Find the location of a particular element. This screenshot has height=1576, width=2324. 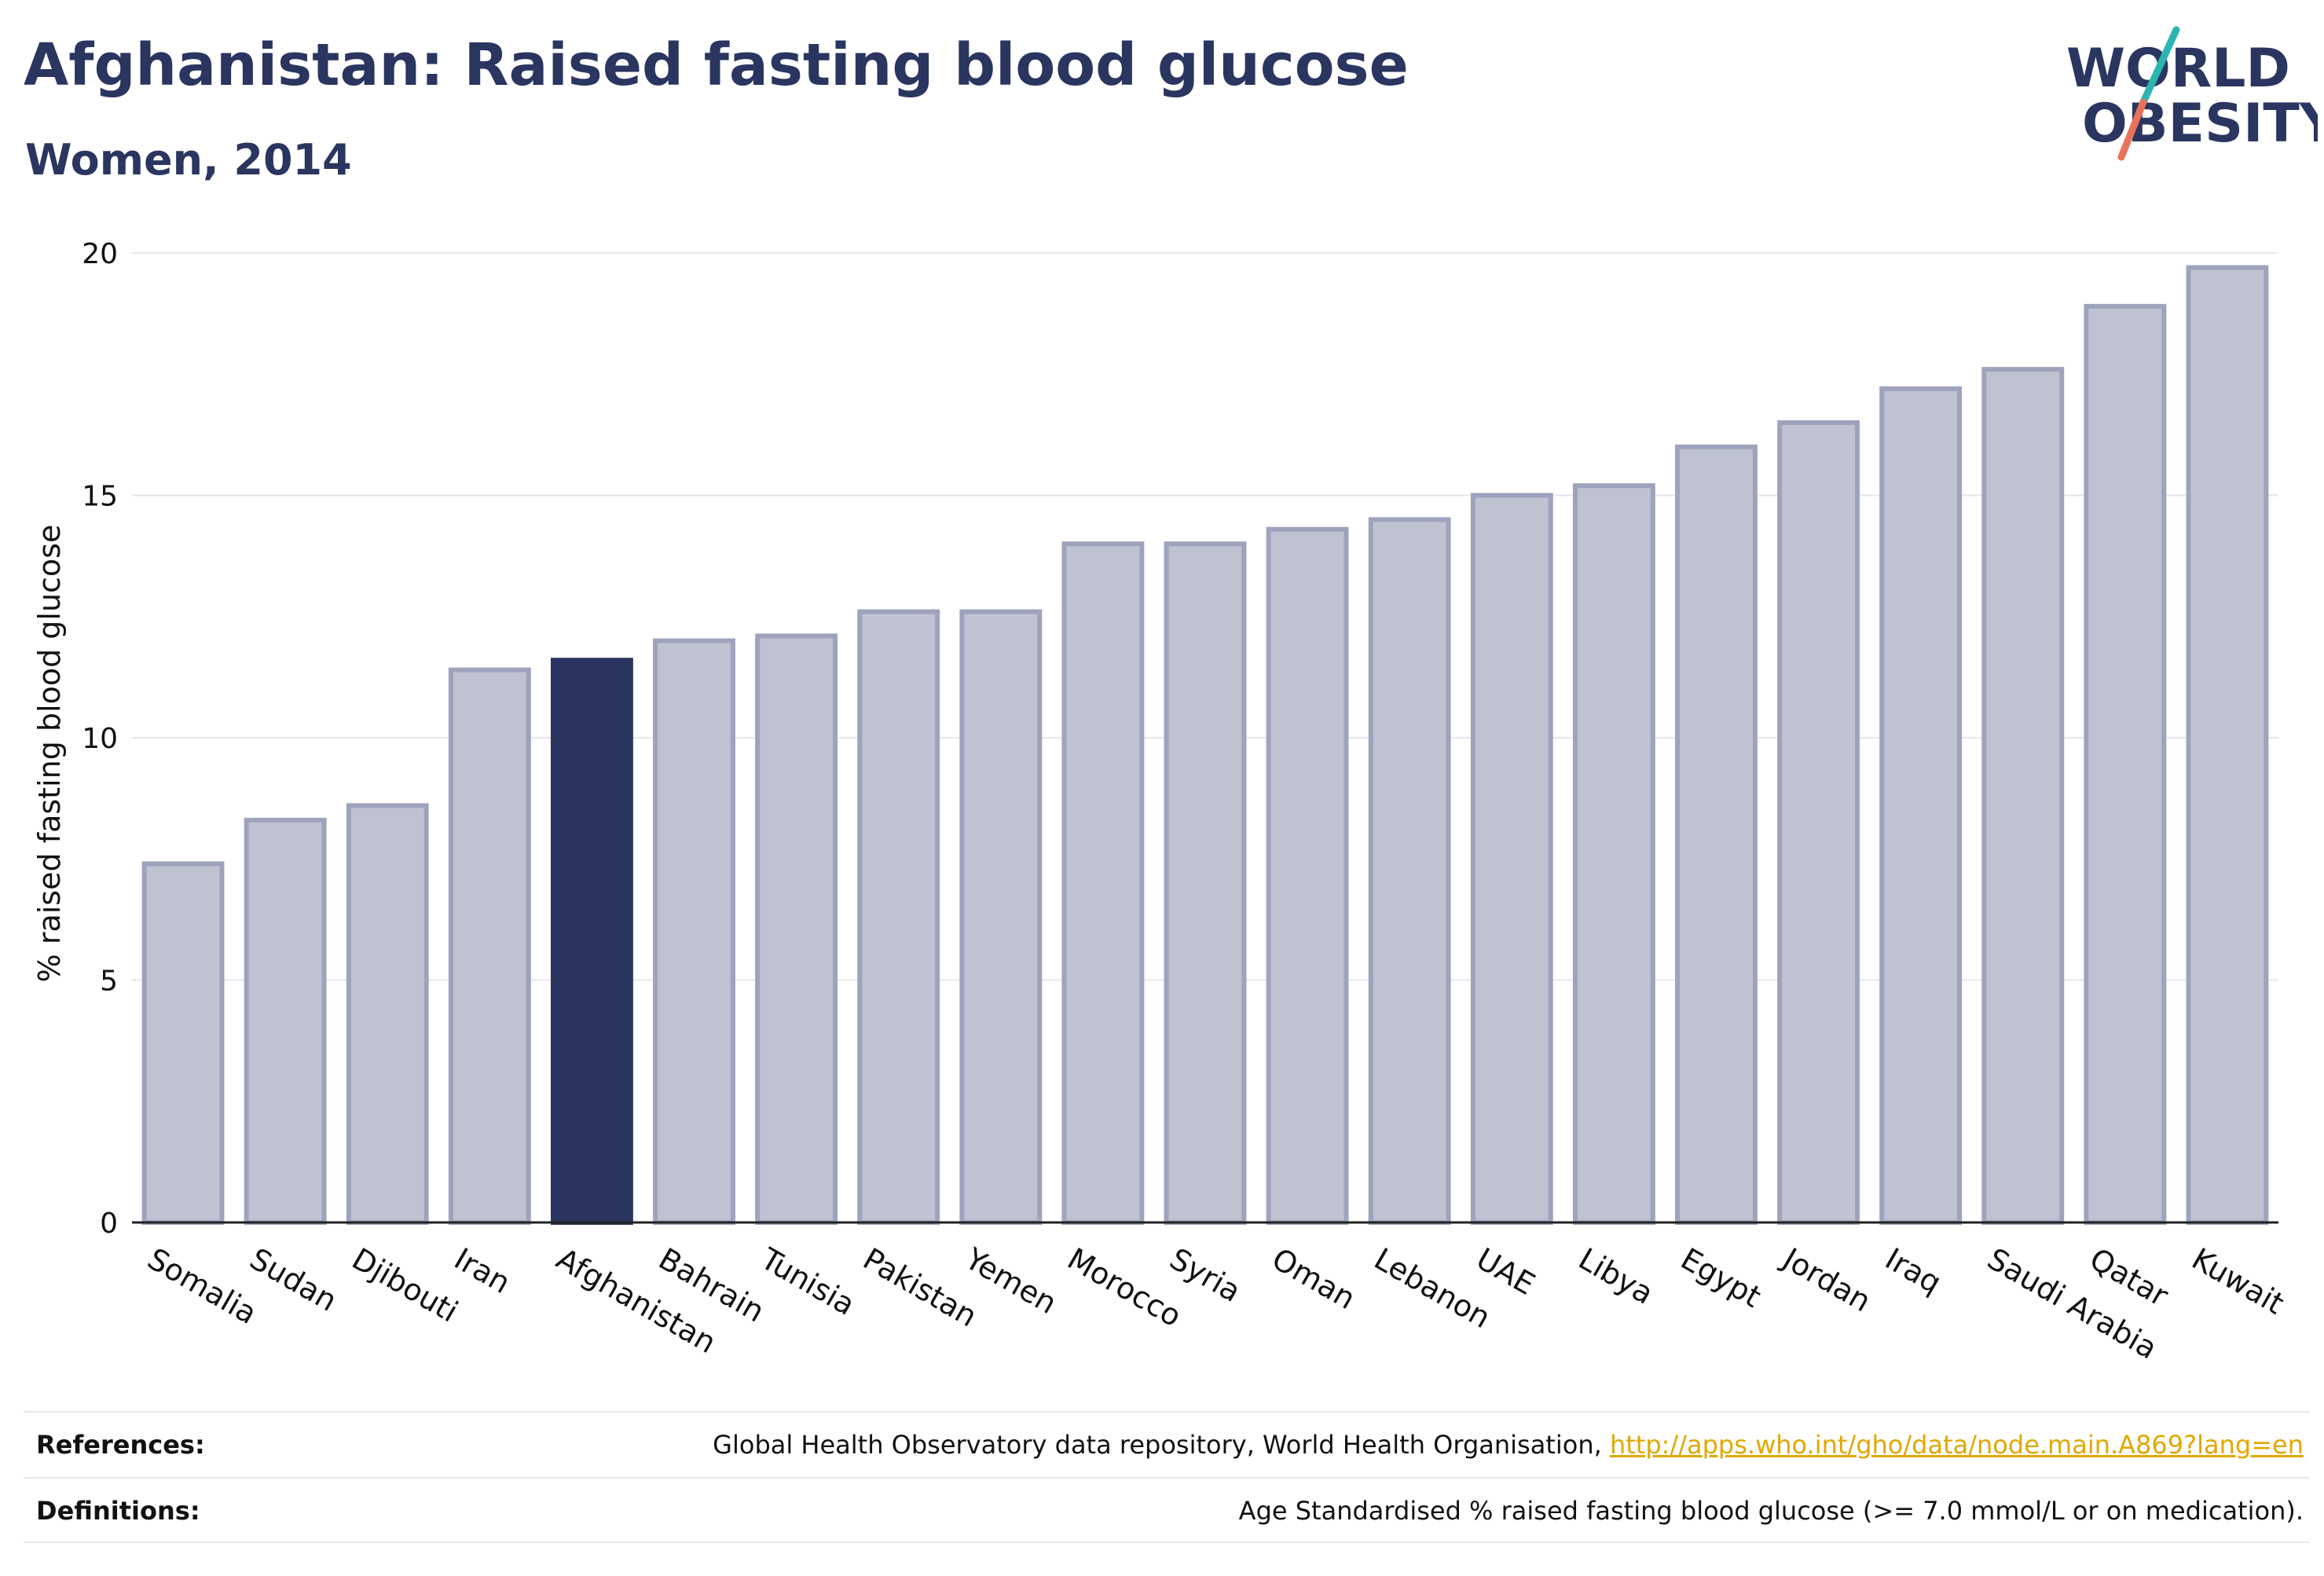

x-tick-label: Kuwait is located at coordinates (2237, 1281).